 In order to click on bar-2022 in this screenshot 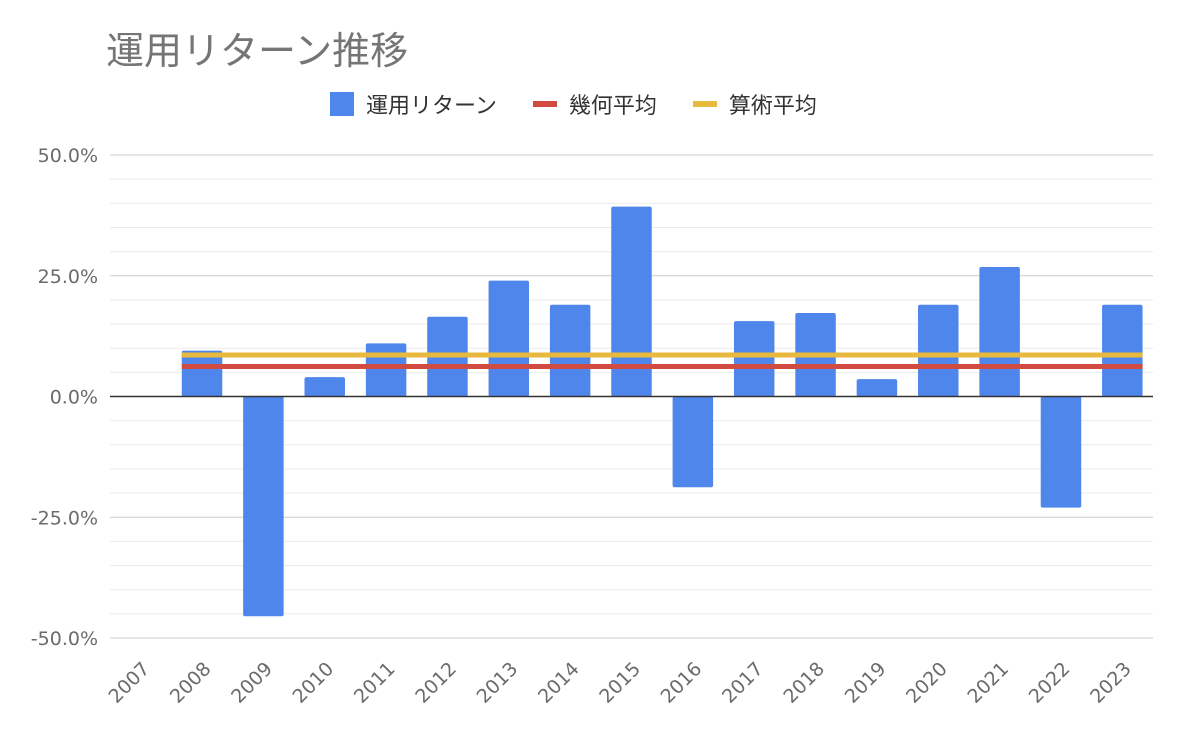, I will do `click(1061, 452)`.